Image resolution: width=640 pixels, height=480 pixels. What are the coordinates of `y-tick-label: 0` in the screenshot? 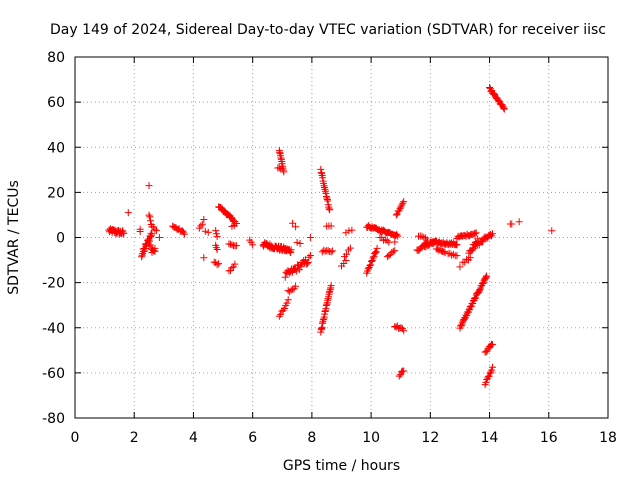 It's located at (60, 239).